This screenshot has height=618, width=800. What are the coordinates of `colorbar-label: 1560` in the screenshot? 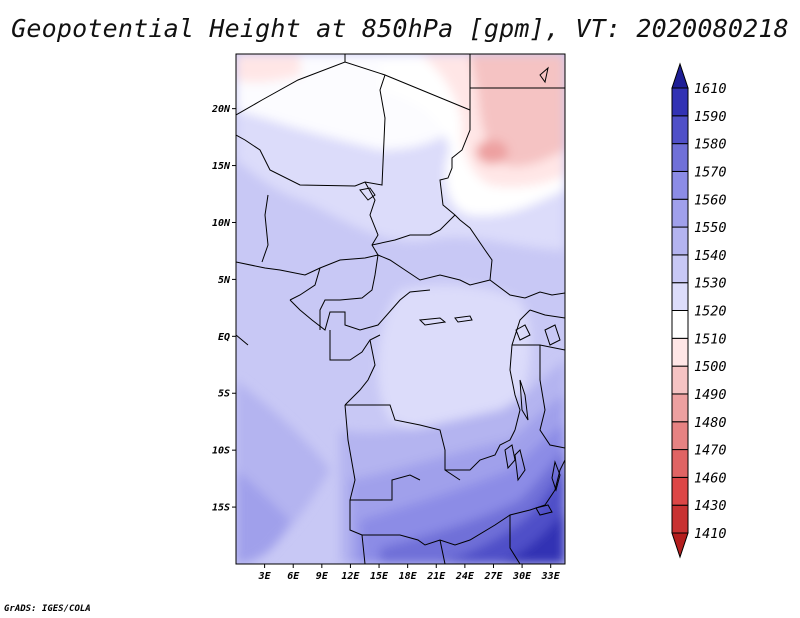 It's located at (710, 200).